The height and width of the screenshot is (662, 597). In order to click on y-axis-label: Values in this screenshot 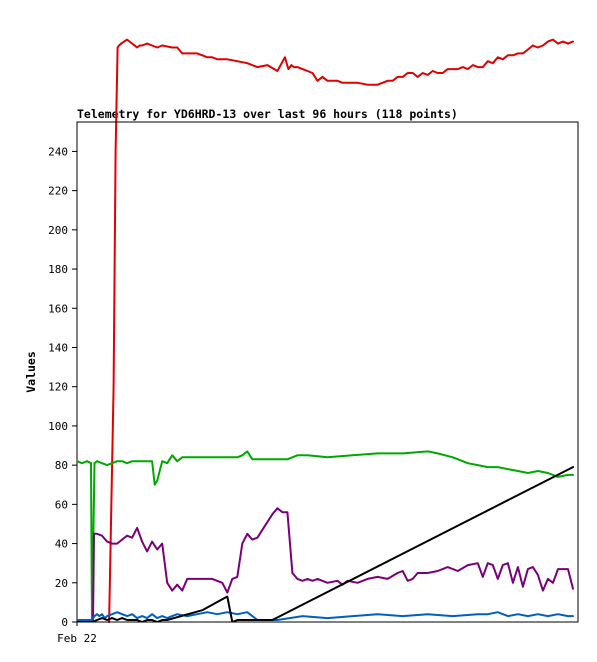, I will do `click(31, 372)`.